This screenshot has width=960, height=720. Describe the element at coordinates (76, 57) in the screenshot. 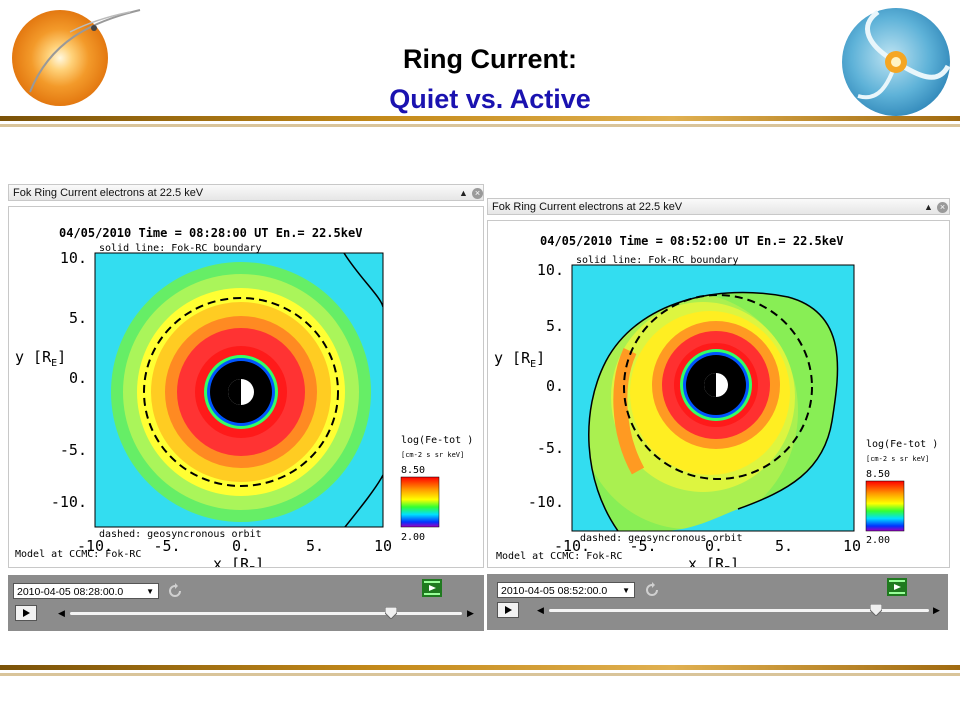

I see `sun-logo-icon` at that location.